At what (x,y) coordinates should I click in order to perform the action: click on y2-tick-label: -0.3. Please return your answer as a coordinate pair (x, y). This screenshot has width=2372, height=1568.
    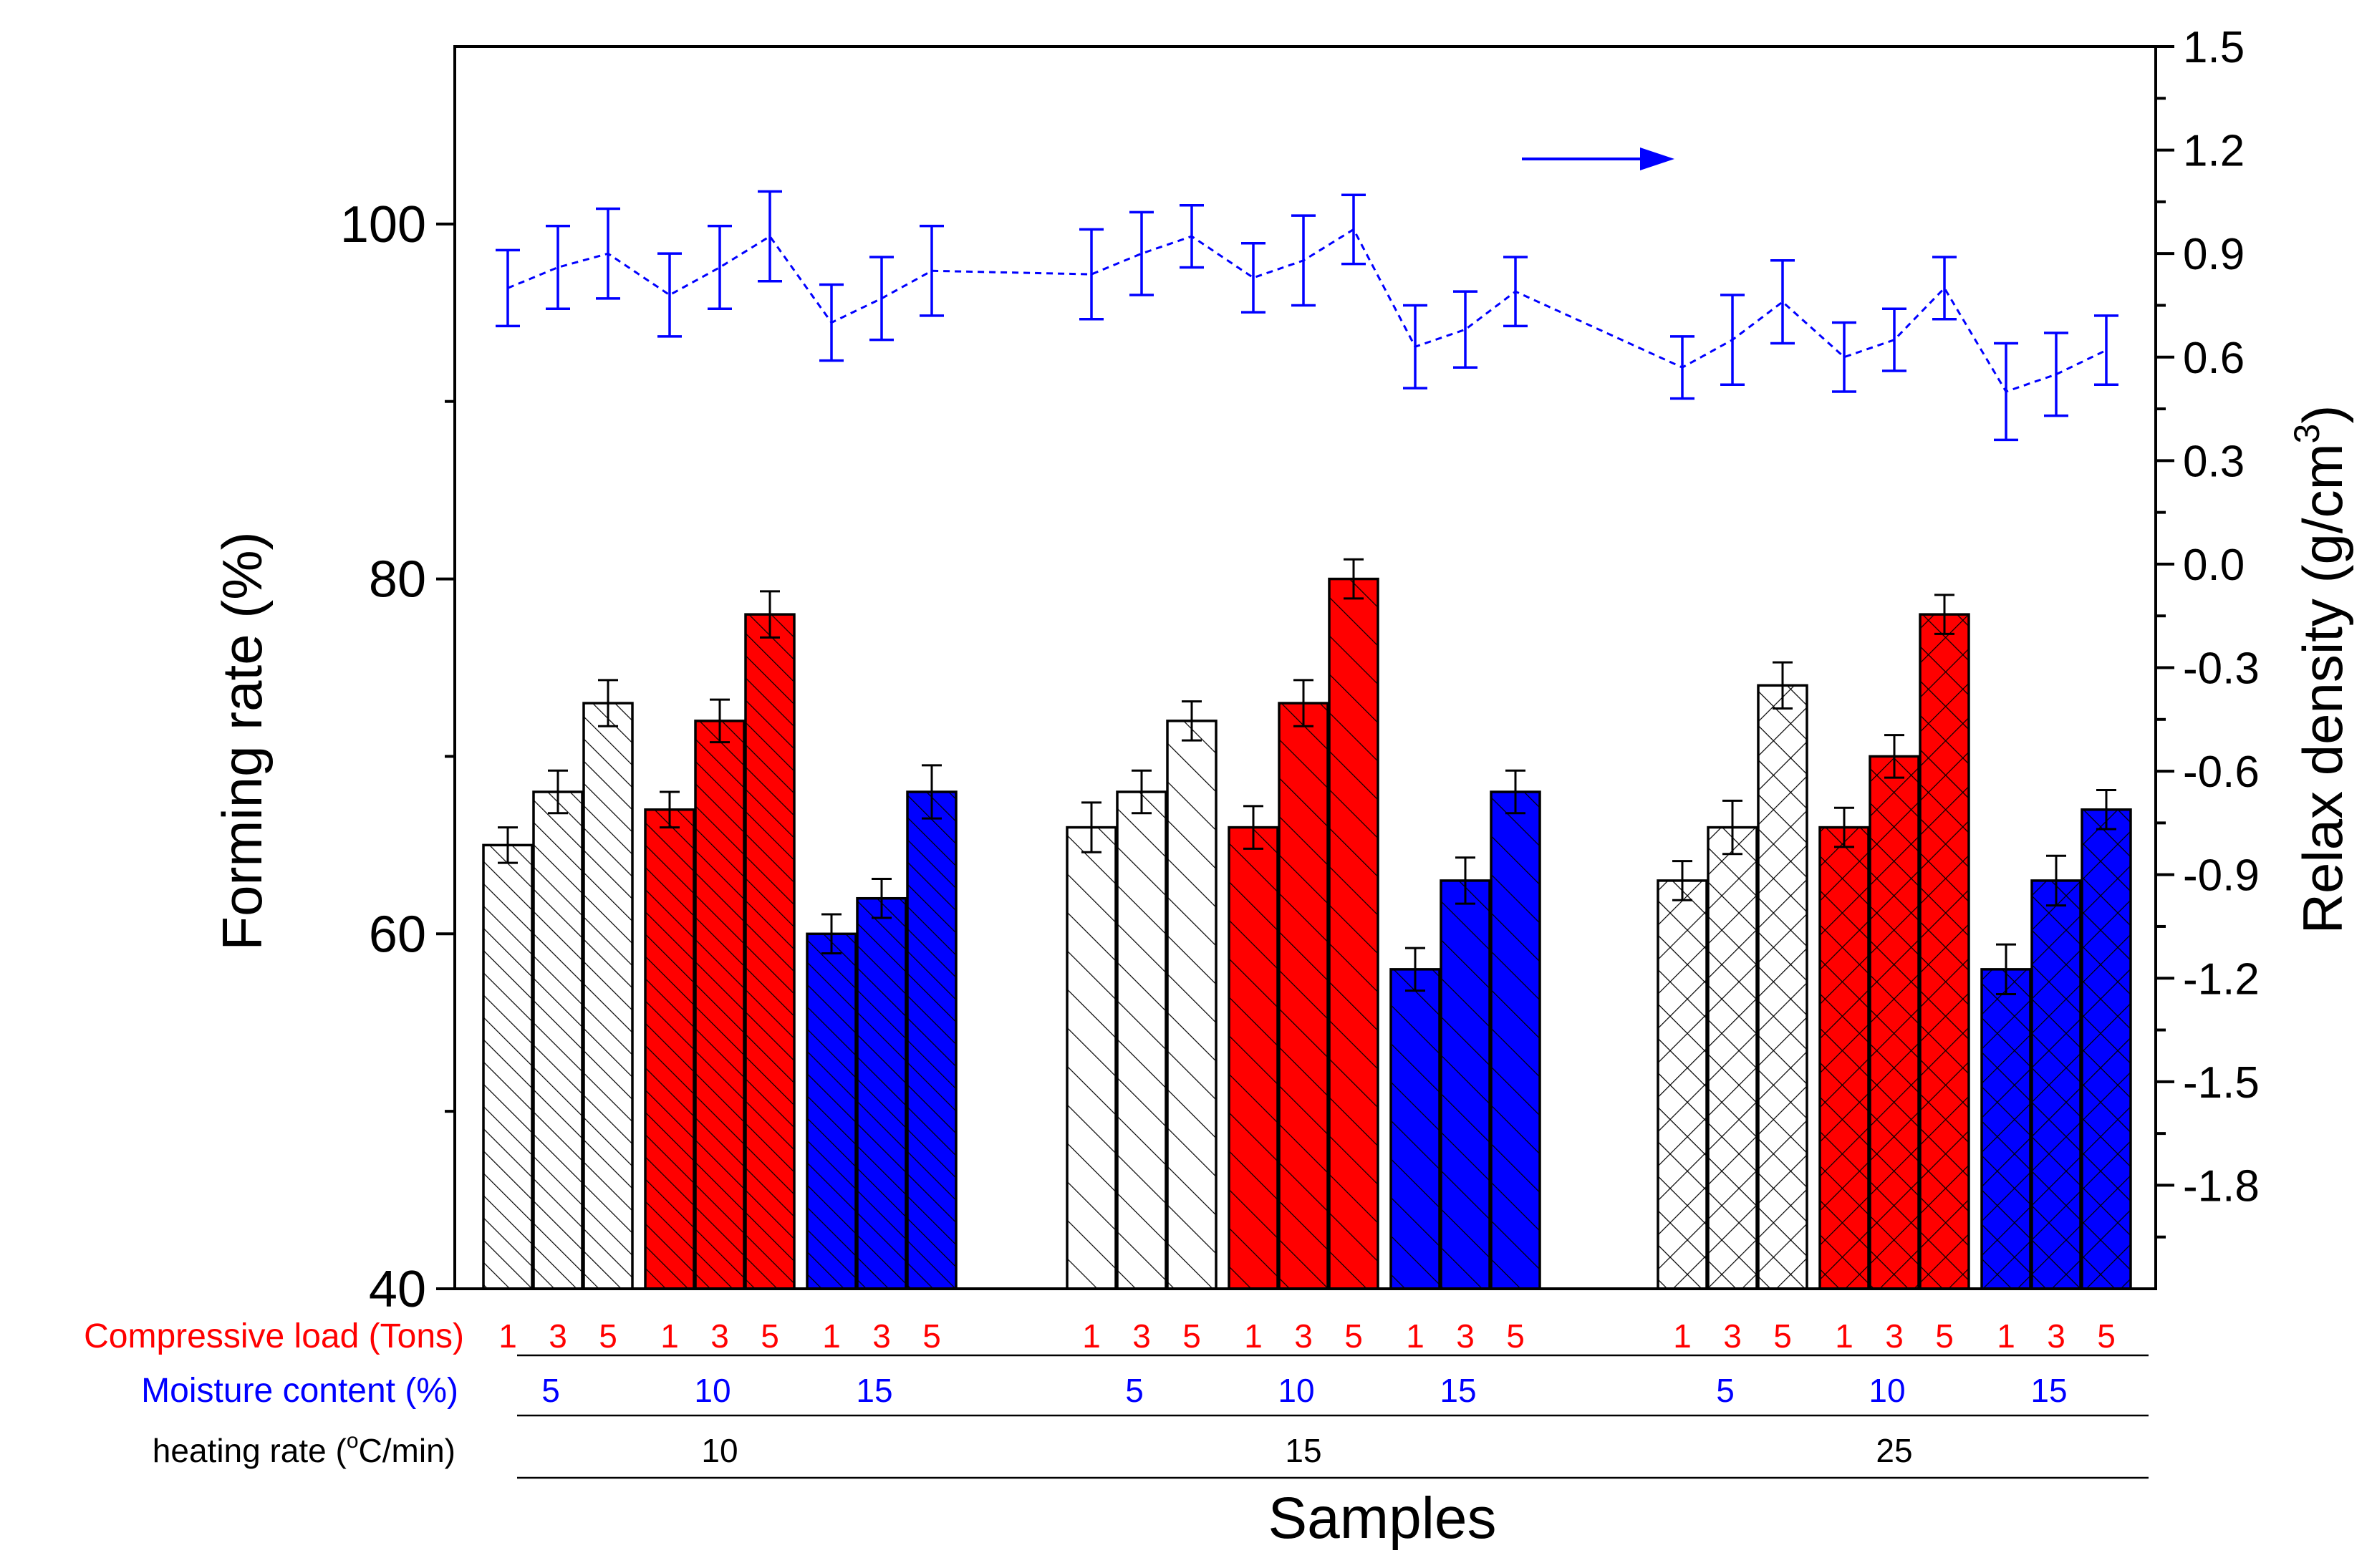
    Looking at the image, I should click on (2221, 669).